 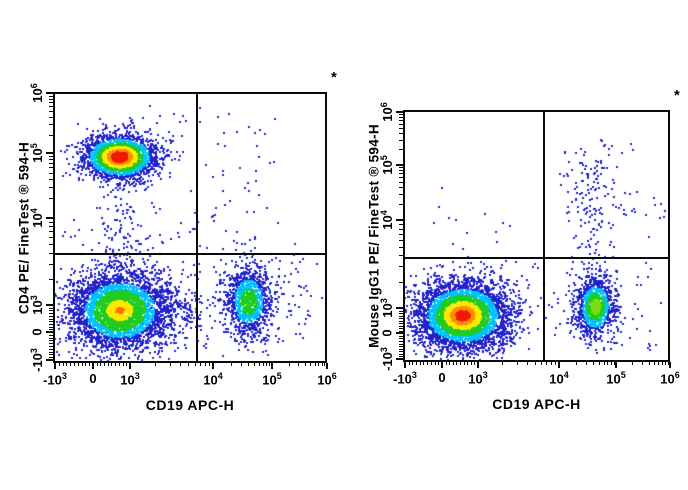 I want to click on y-tick-label: 10⁴, so click(x=387, y=220).